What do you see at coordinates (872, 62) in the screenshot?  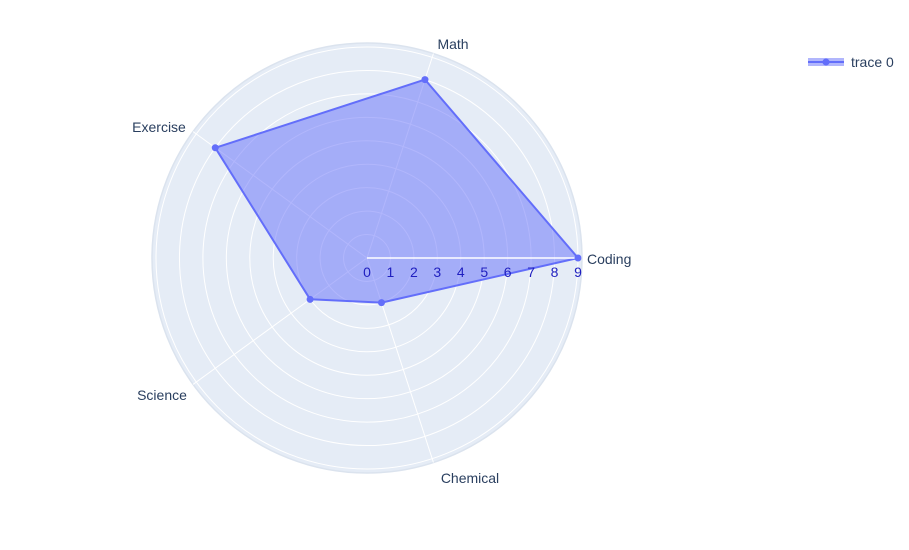 I see `legend-item-label: trace 0` at bounding box center [872, 62].